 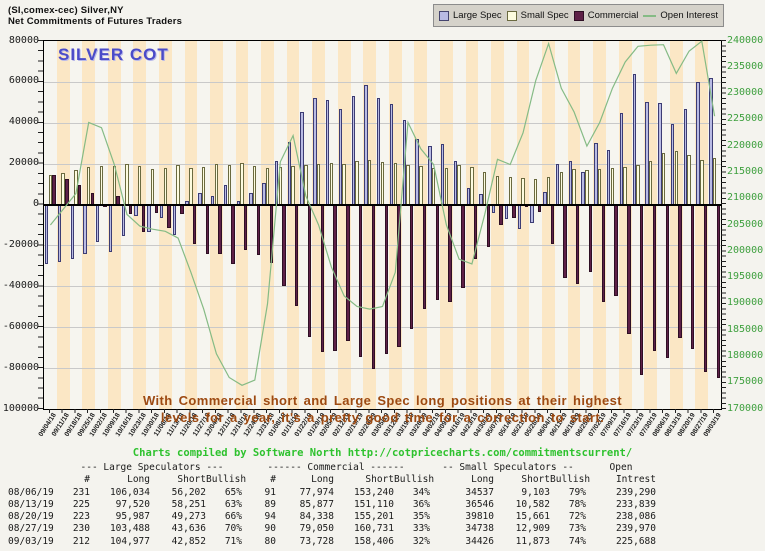 I want to click on y-axis-label-right: 190000, so click(x=745, y=303).